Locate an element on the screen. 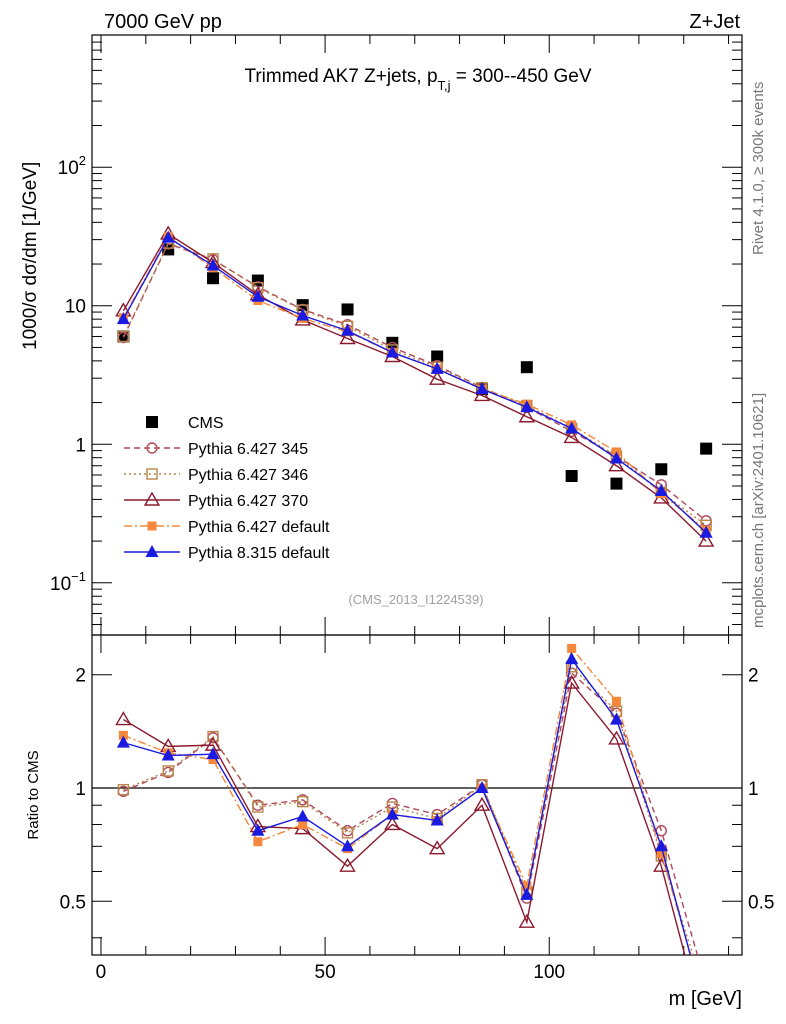  legend-entry-p8: Pythia 8.315 default is located at coordinates (227, 553).